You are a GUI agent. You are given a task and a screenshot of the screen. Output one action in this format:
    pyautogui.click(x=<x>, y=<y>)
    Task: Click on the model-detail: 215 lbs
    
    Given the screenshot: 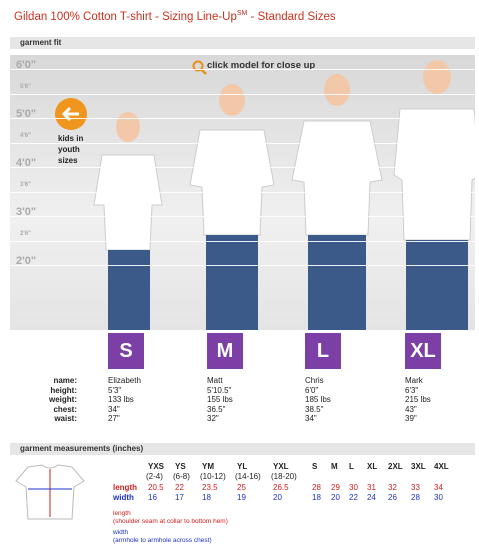 What is the action you would take?
    pyautogui.click(x=418, y=399)
    